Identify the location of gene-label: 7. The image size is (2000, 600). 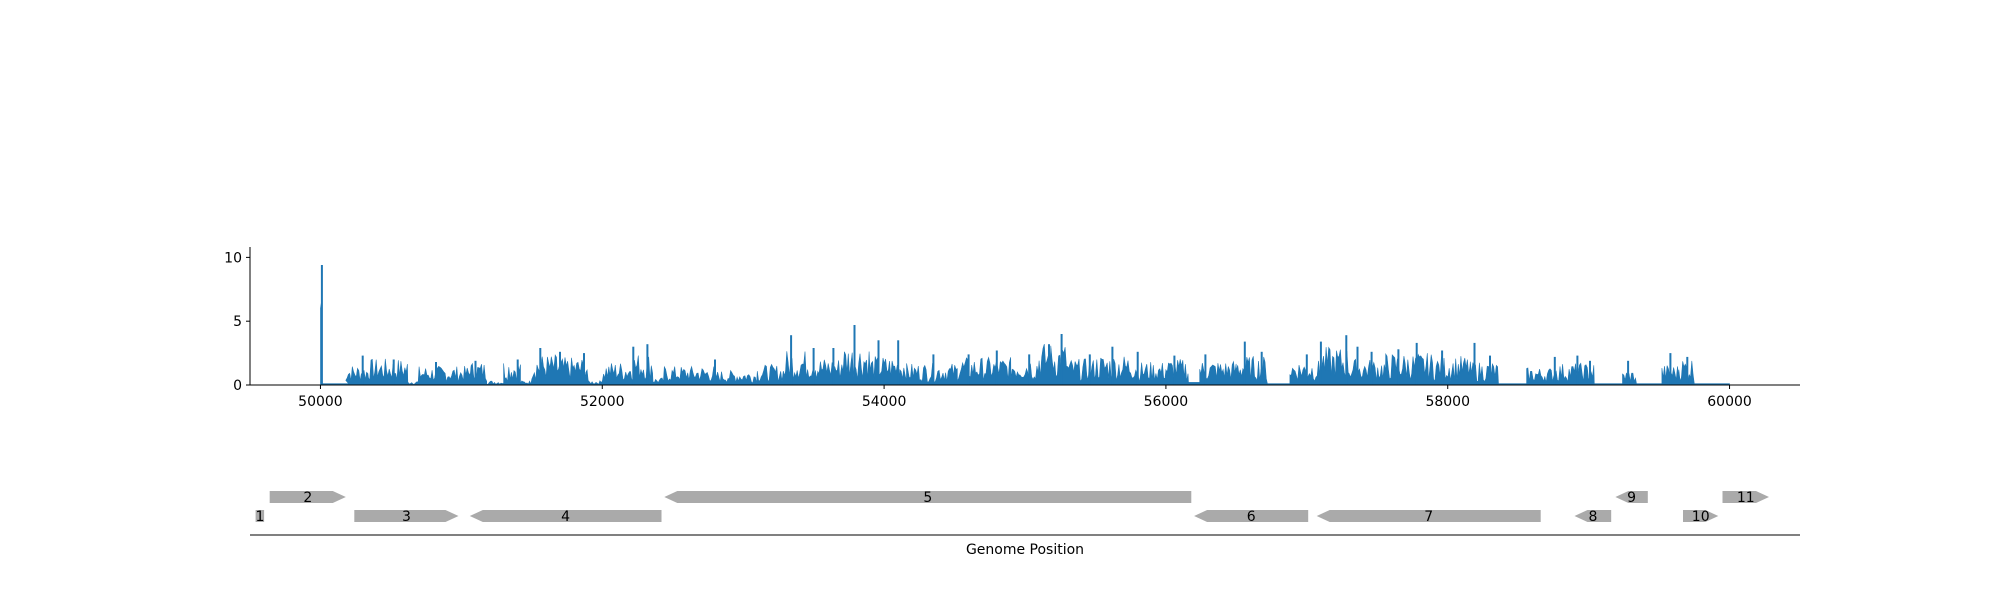
(1428, 517).